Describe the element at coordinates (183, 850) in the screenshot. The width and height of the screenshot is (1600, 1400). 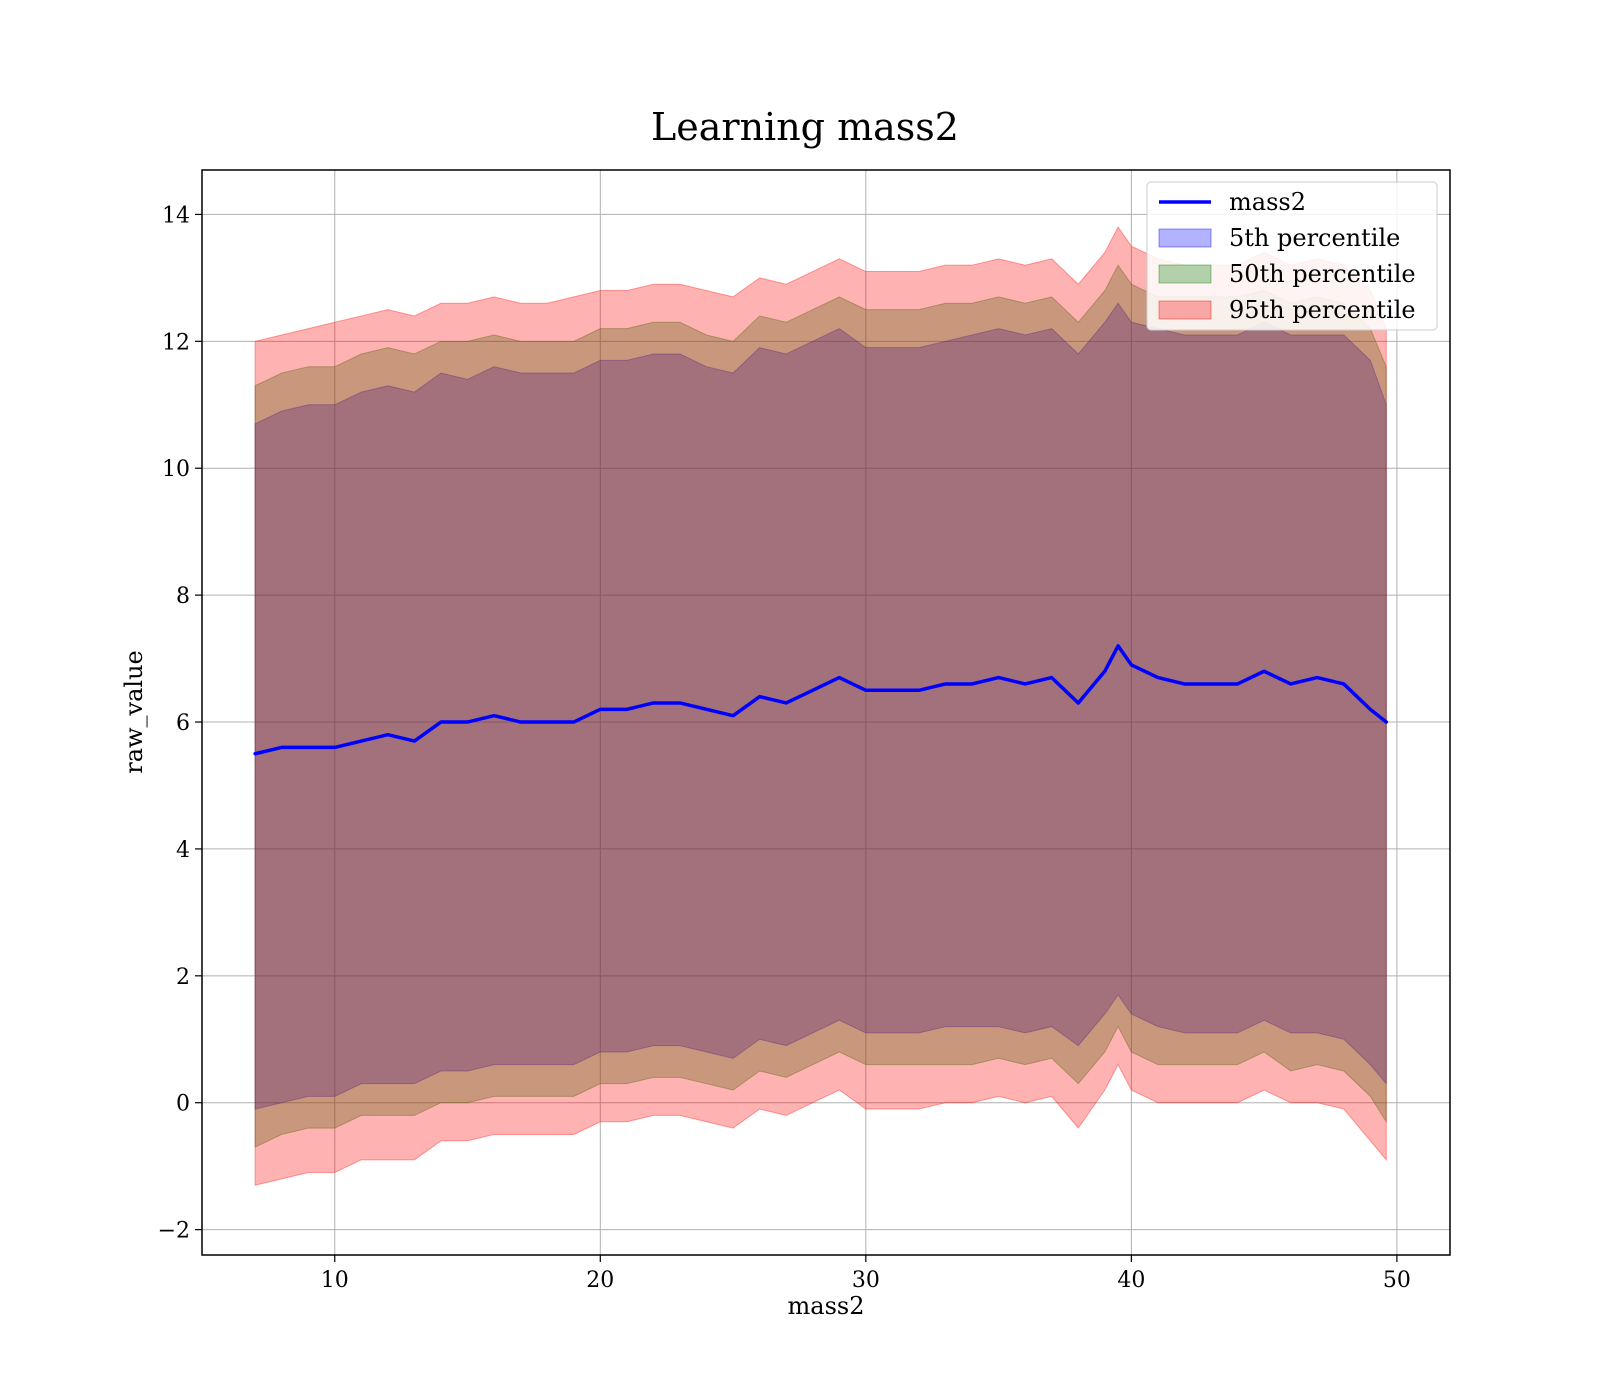
I see `y-tick-label: 4` at that location.